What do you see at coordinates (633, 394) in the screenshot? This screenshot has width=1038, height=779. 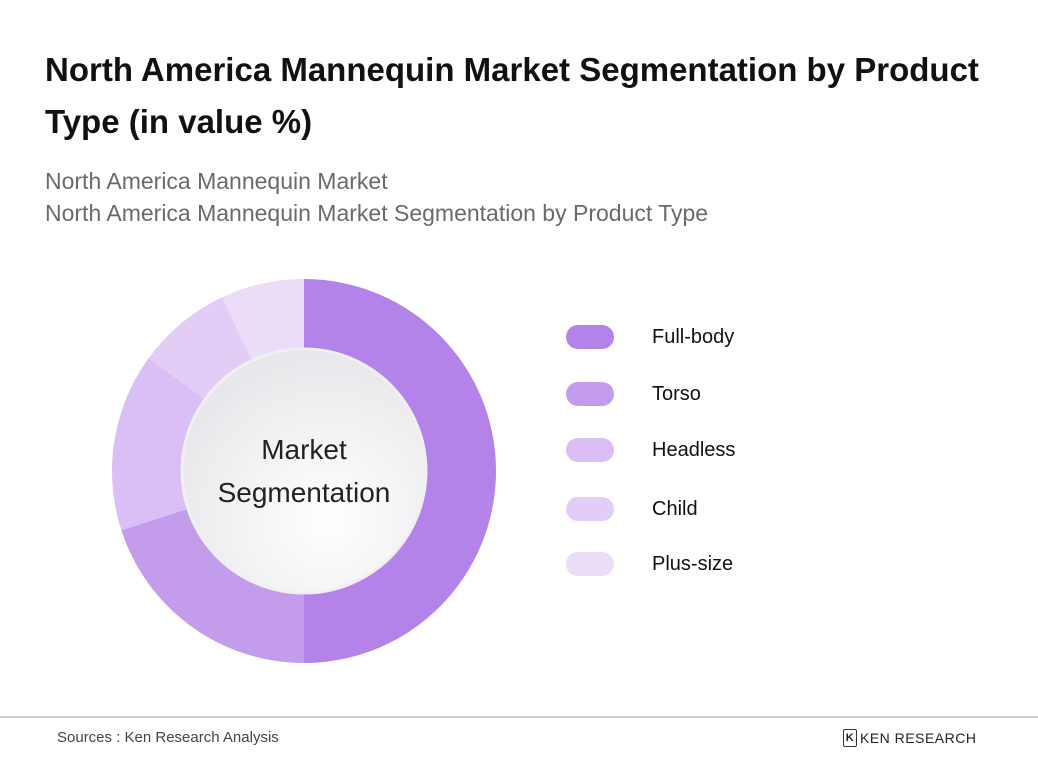 I see `legend-item-torso: Torso` at bounding box center [633, 394].